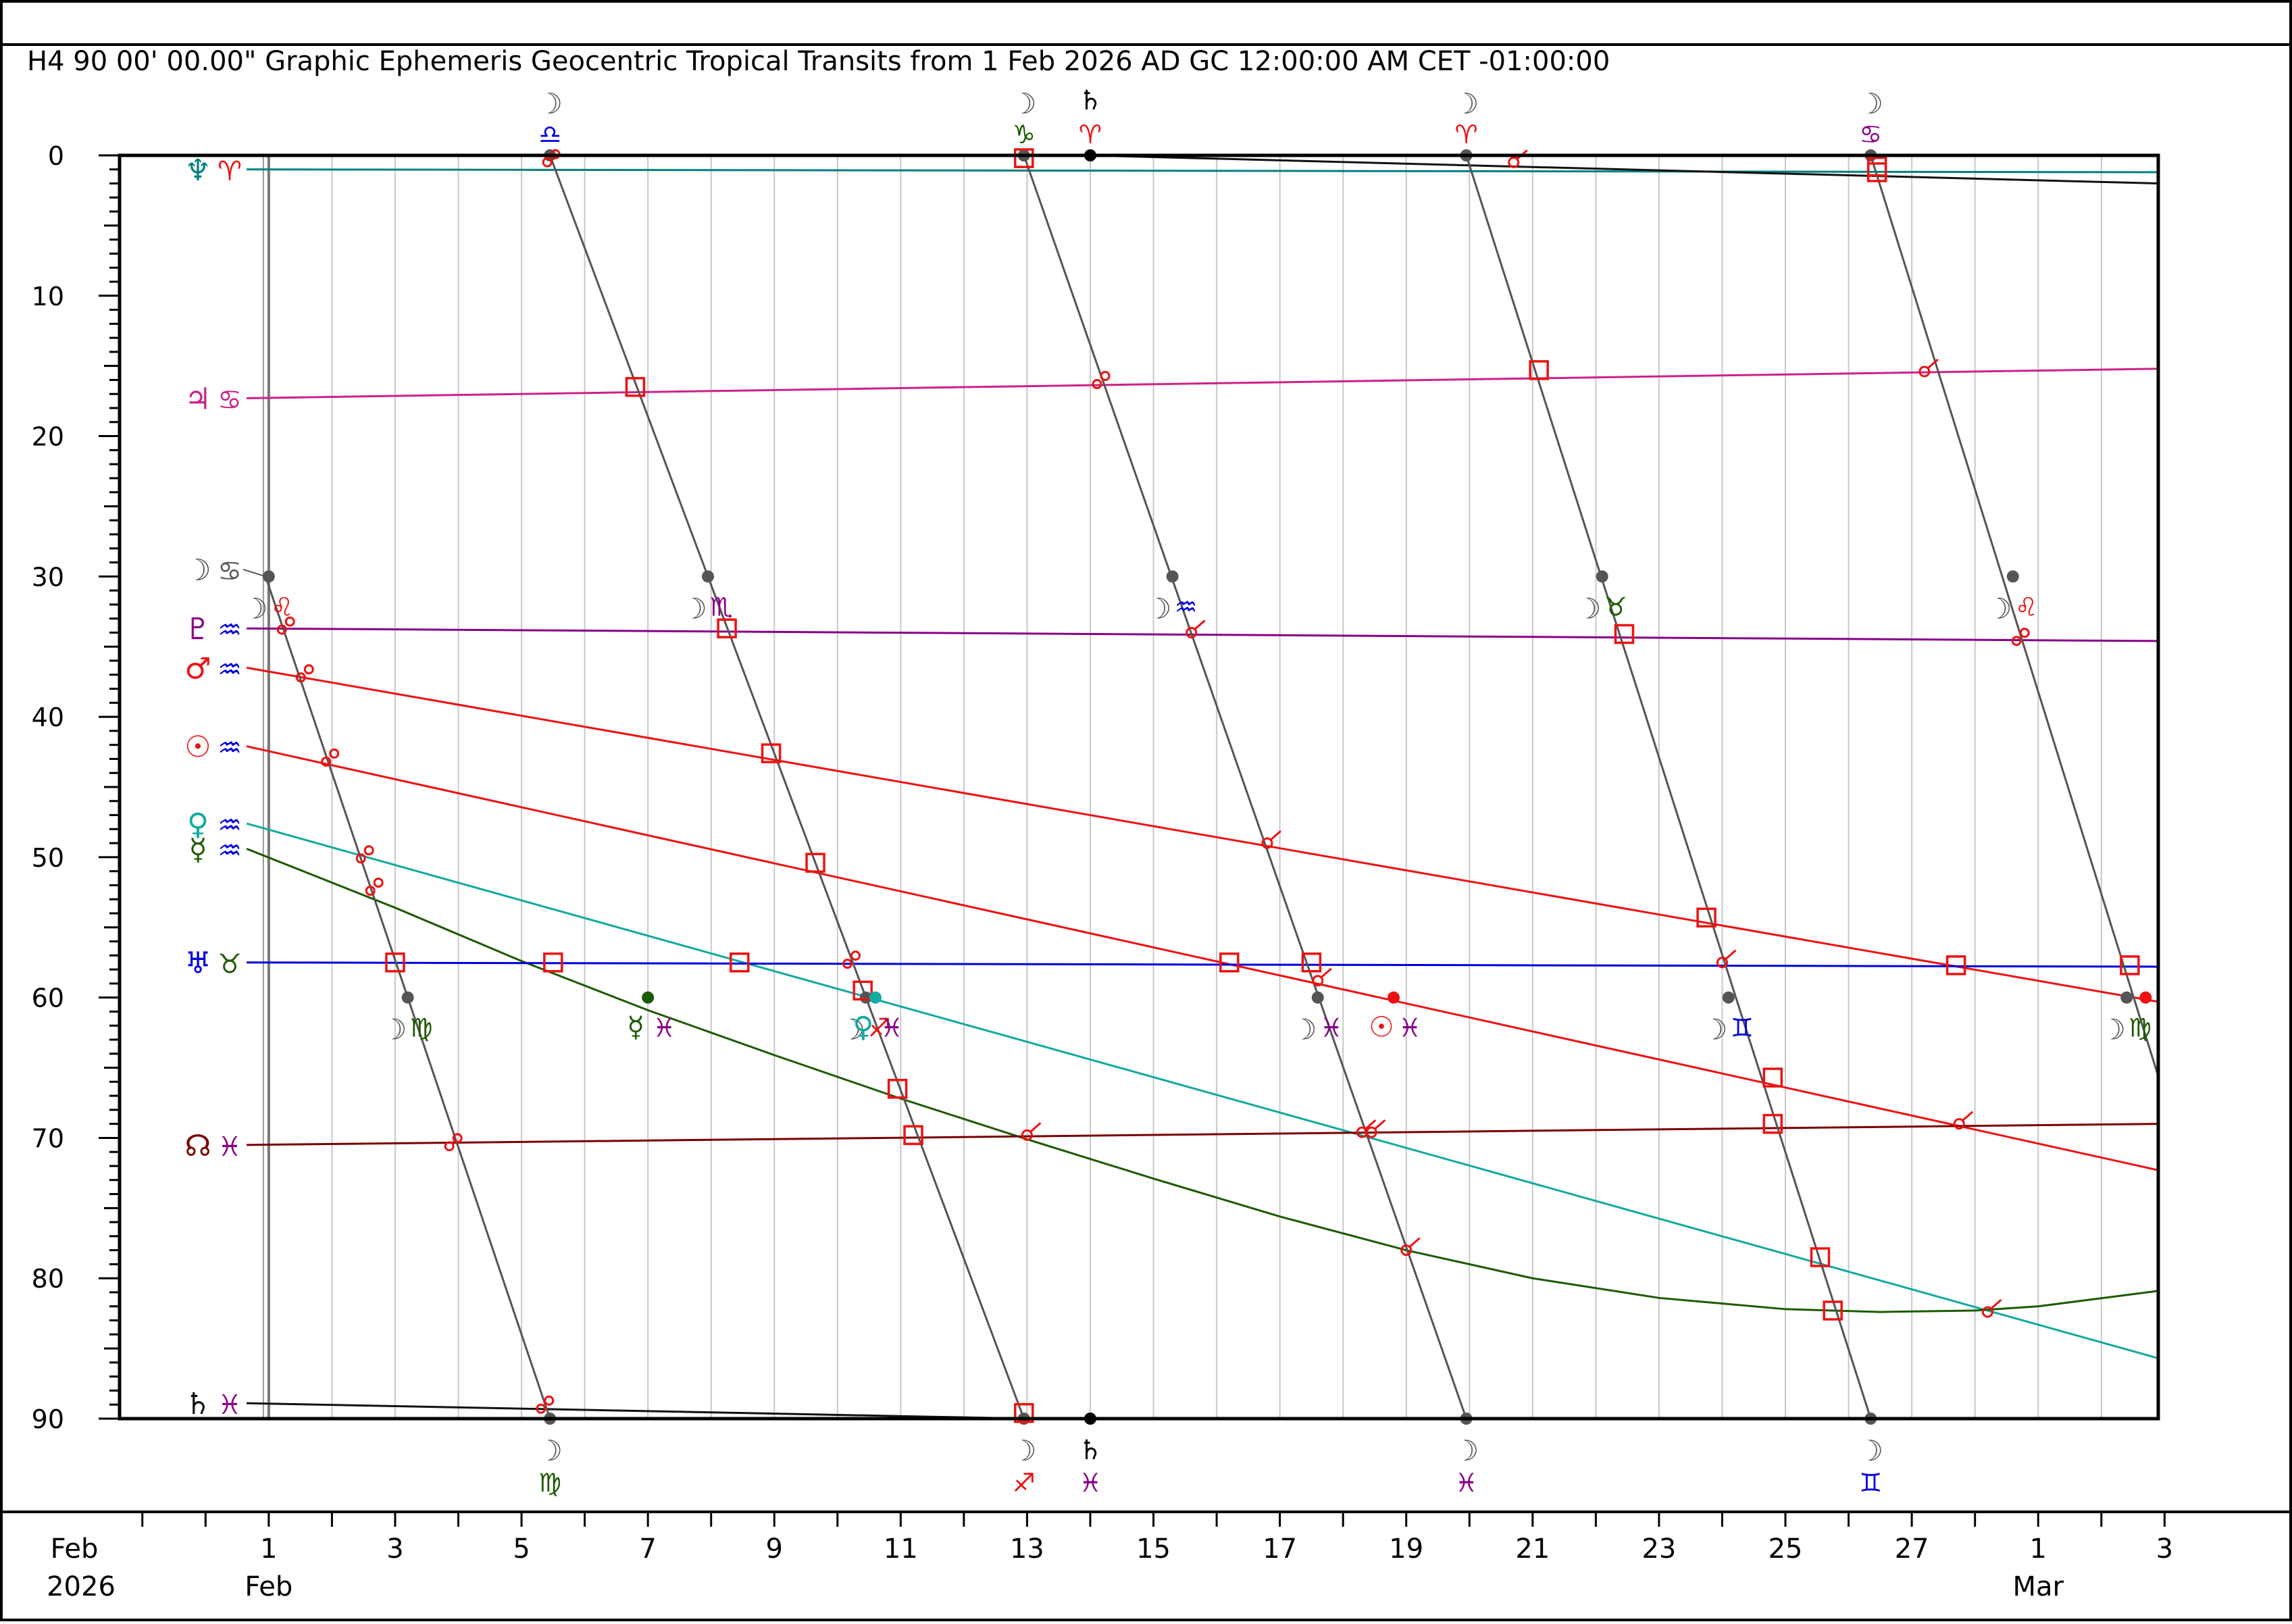  What do you see at coordinates (230, 630) in the screenshot?
I see `planet-sign-pluto: ♒` at bounding box center [230, 630].